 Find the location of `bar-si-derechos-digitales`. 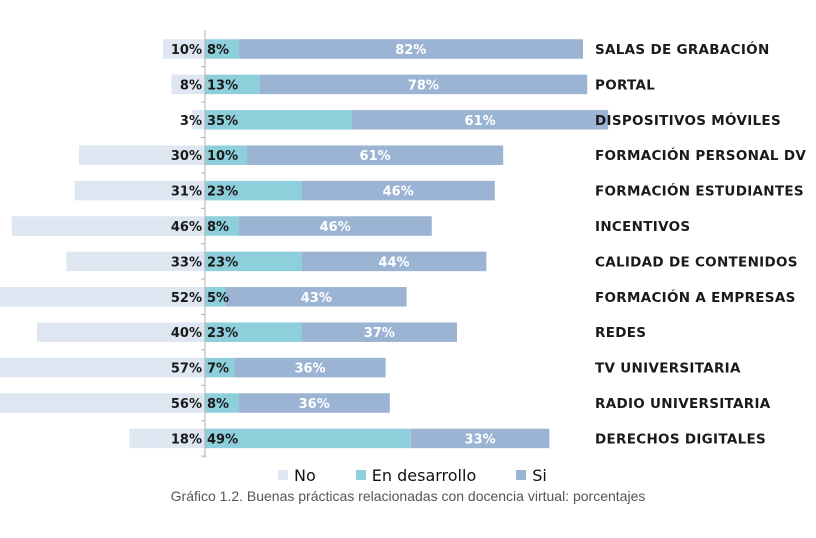

bar-si-derechos-digitales is located at coordinates (480, 438).